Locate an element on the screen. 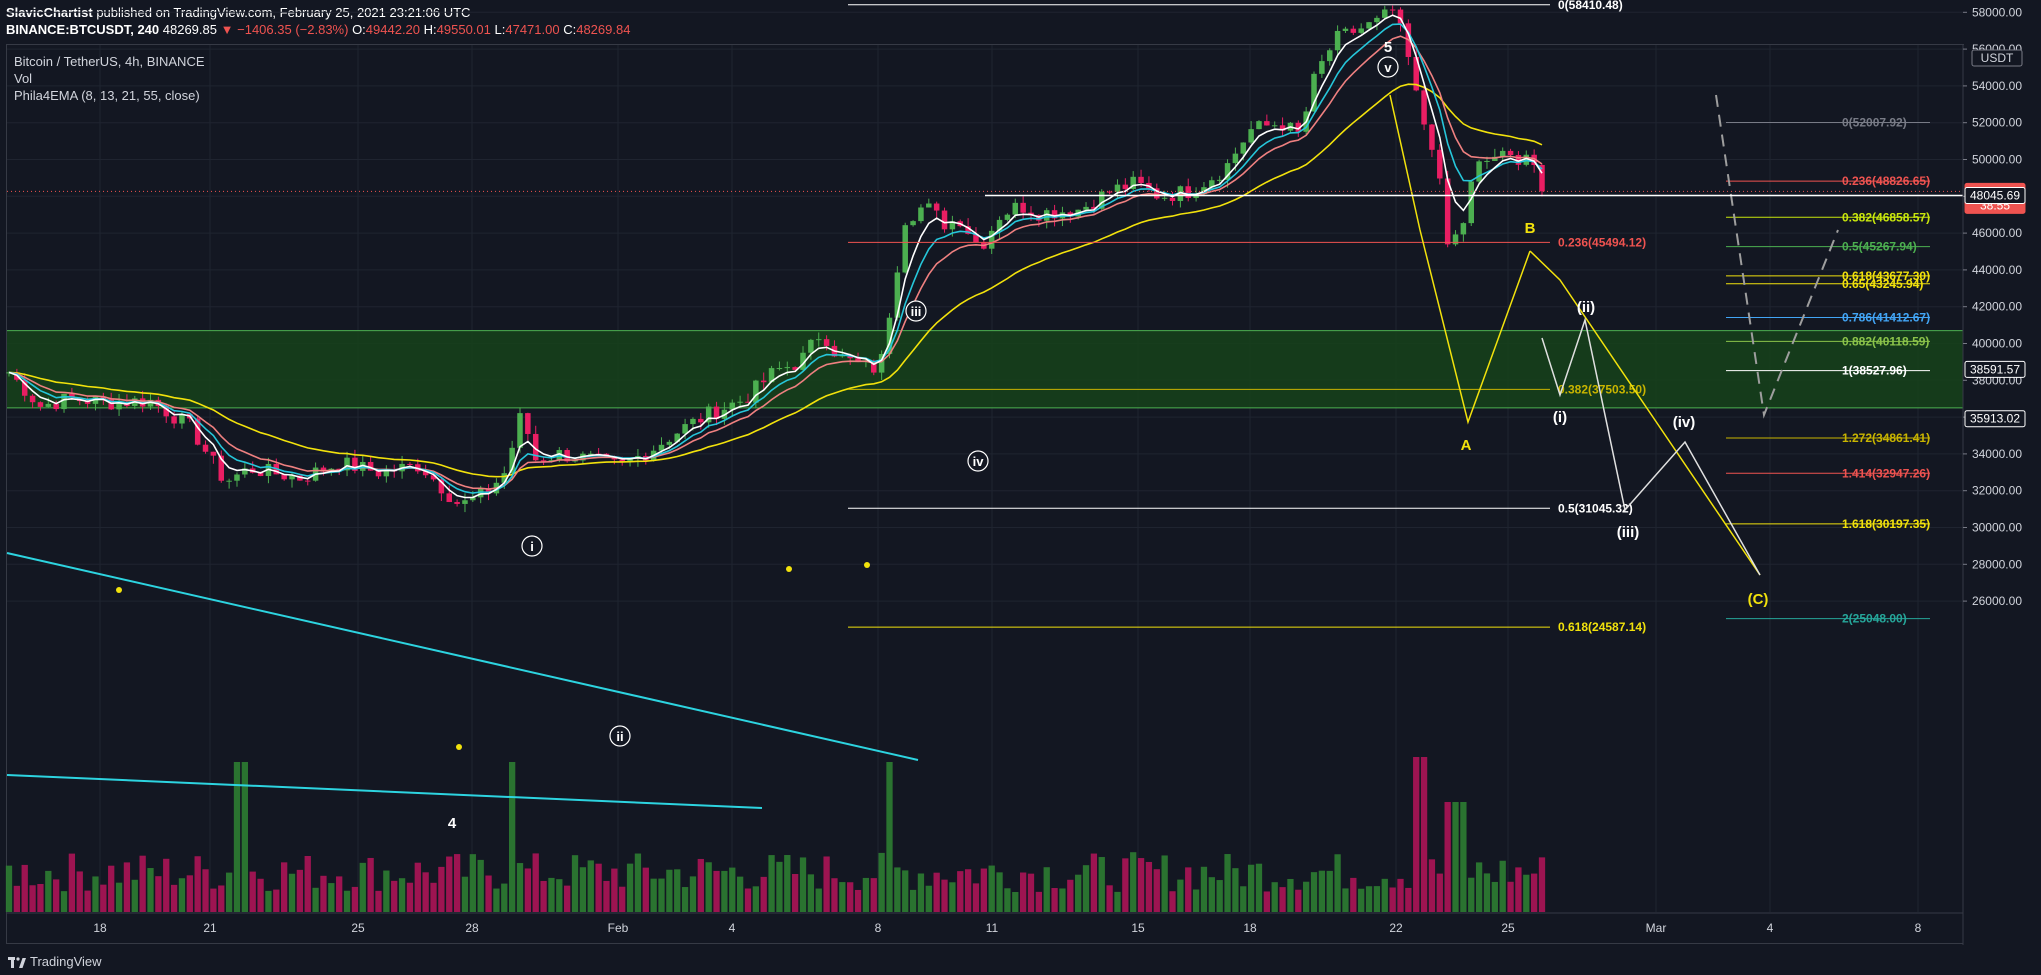 This screenshot has height=975, width=2041. price-tick-label: 58000.00 is located at coordinates (1997, 12).